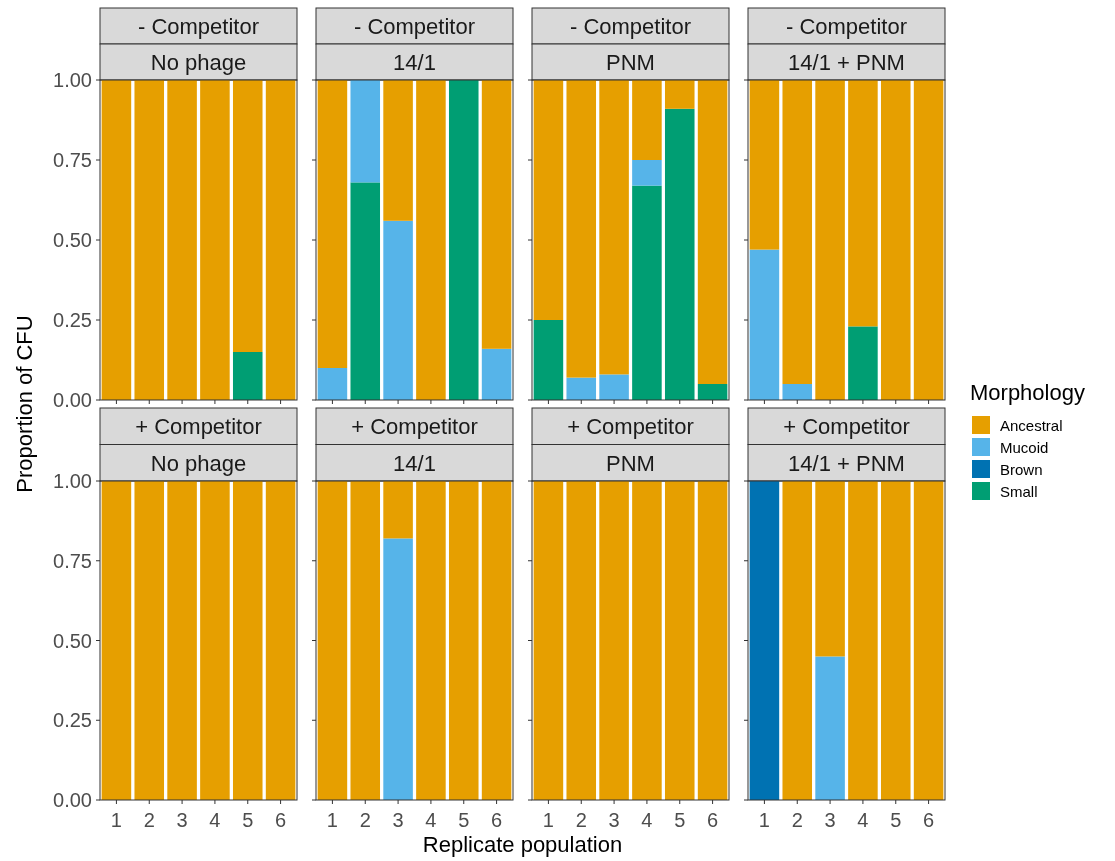  What do you see at coordinates (1027, 392) in the screenshot?
I see `legend-title: Morphology` at bounding box center [1027, 392].